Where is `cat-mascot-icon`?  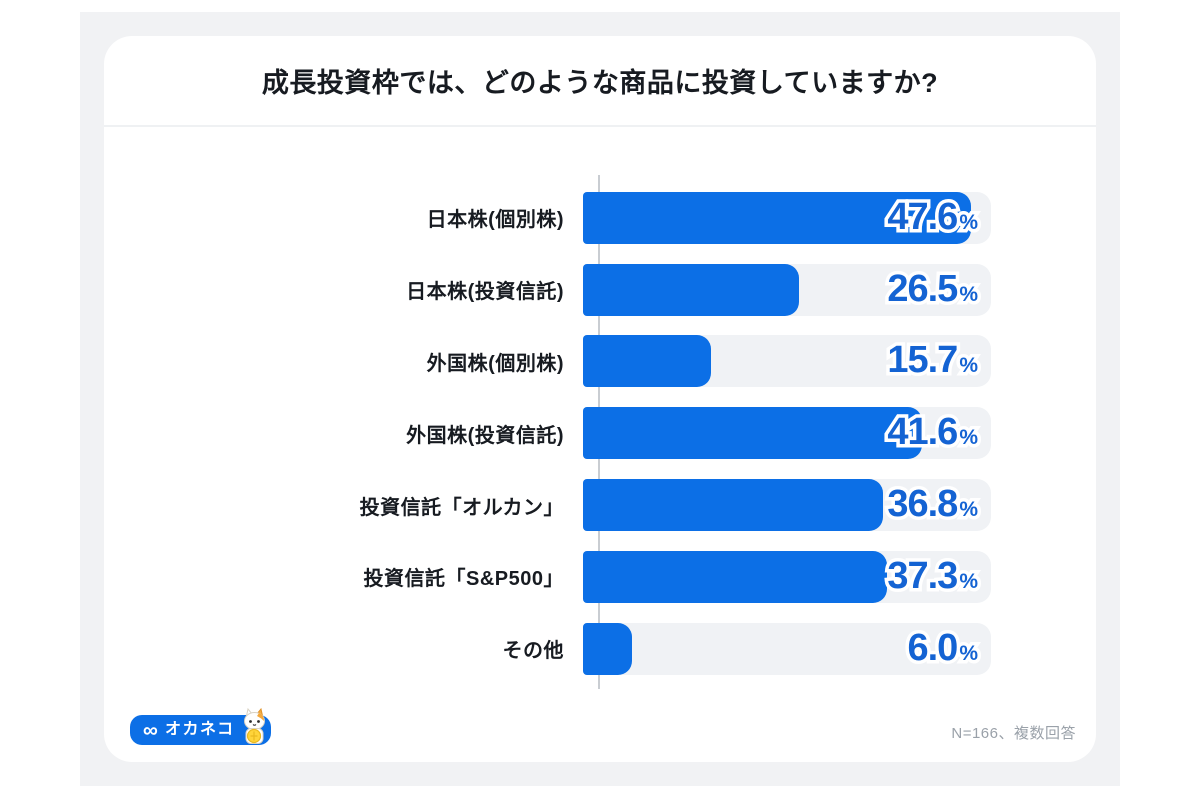
cat-mascot-icon is located at coordinates (254, 726).